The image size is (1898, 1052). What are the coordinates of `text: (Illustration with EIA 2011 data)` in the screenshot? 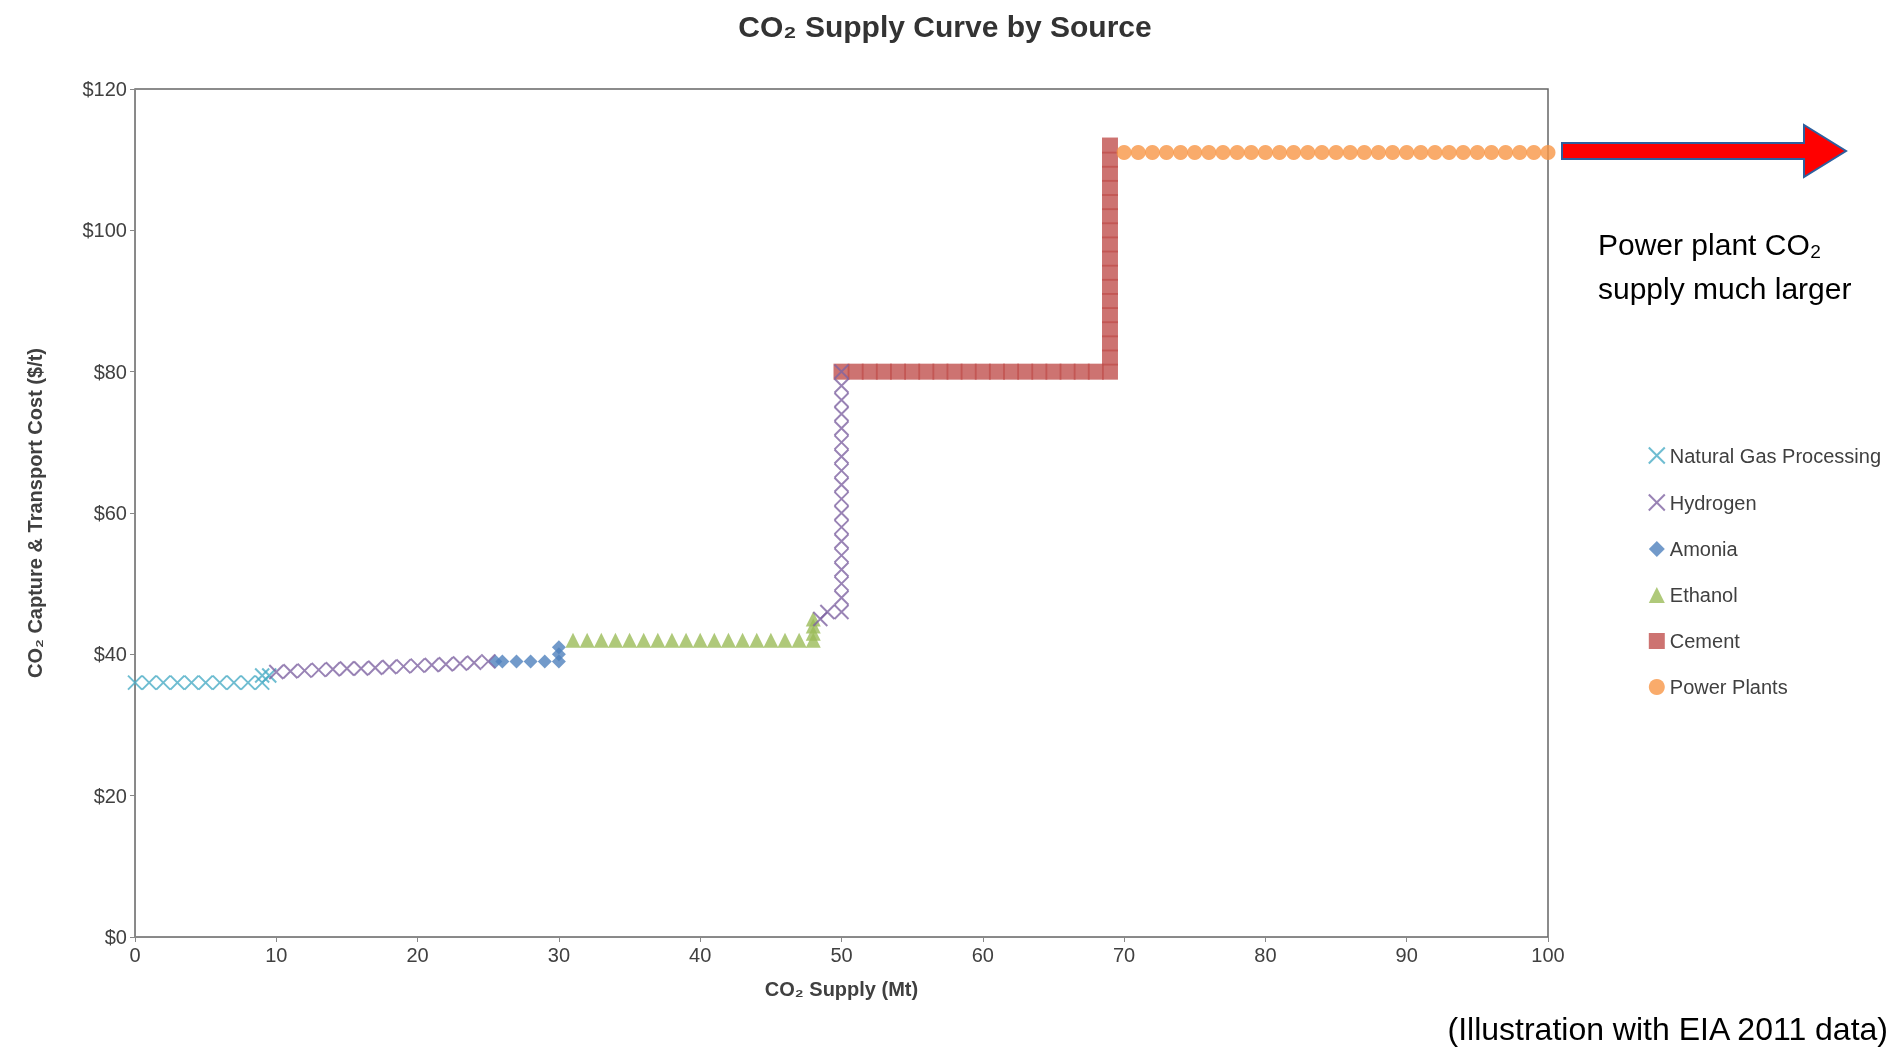 It's located at (1667, 1029).